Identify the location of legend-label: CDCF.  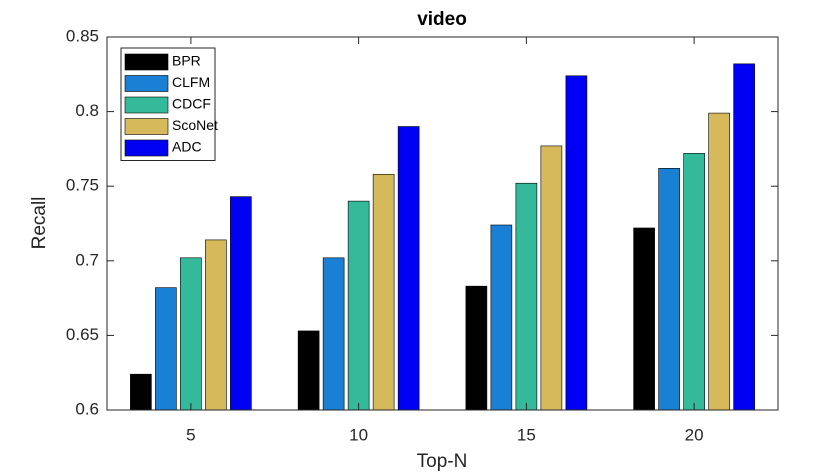
(191, 104).